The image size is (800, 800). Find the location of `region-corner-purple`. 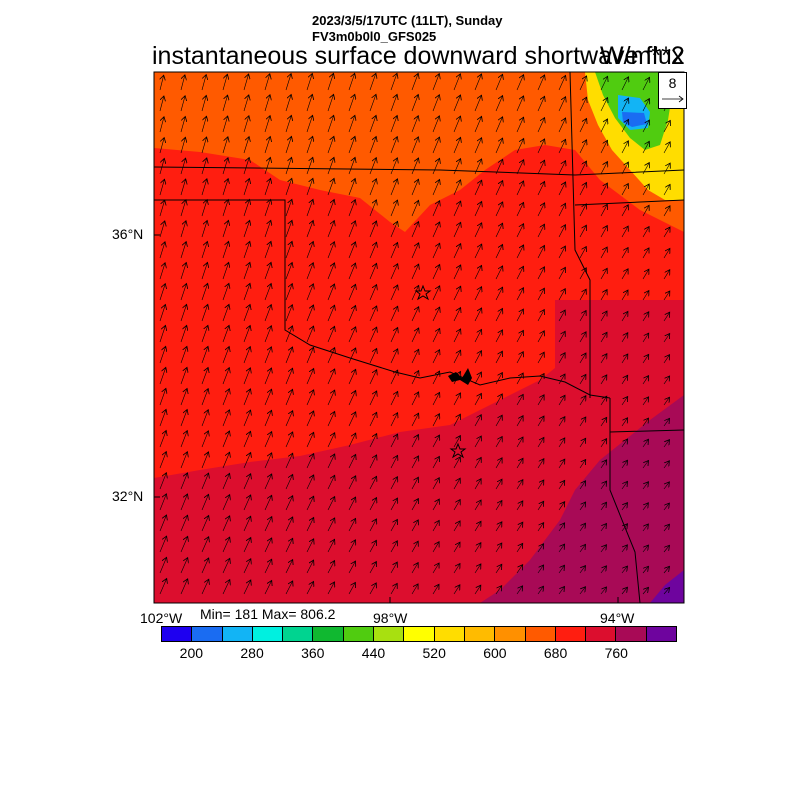

region-corner-purple is located at coordinates (667, 586).